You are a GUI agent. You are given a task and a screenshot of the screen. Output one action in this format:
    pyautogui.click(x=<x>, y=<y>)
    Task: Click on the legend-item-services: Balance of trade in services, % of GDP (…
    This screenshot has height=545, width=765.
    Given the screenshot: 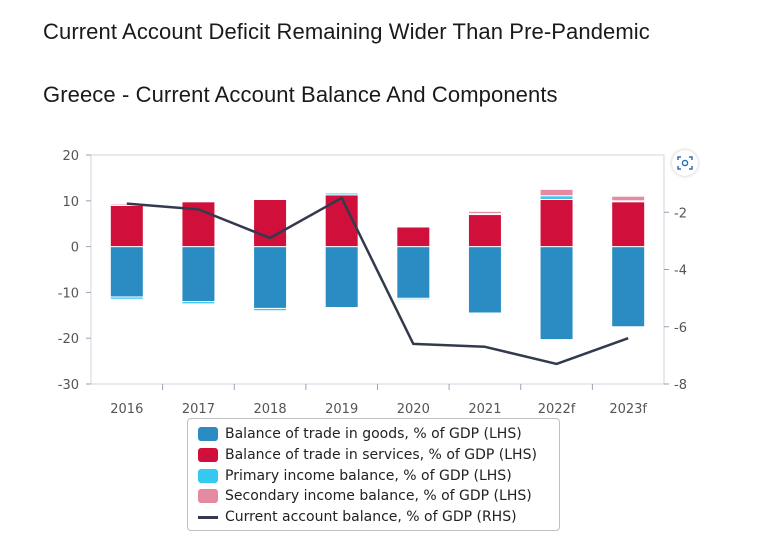 What is the action you would take?
    pyautogui.click(x=367, y=455)
    